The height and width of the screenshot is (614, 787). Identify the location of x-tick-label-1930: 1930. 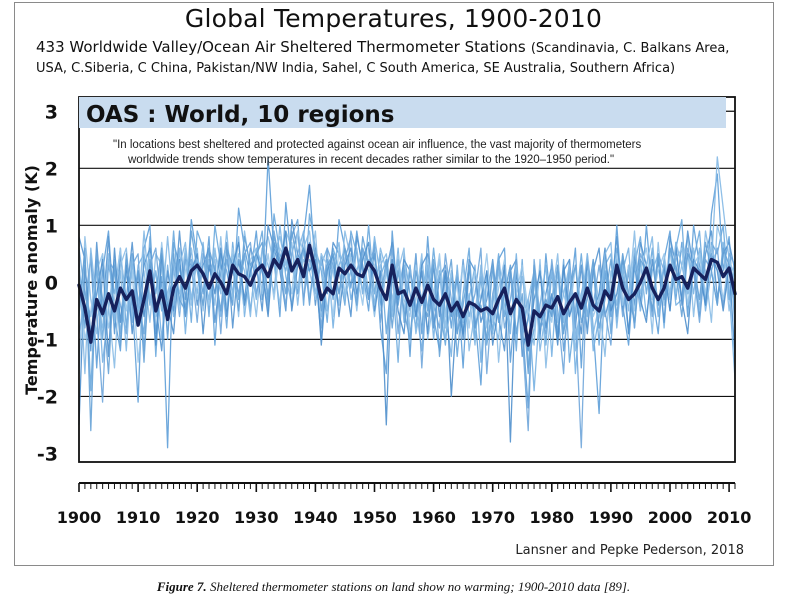
(256, 517).